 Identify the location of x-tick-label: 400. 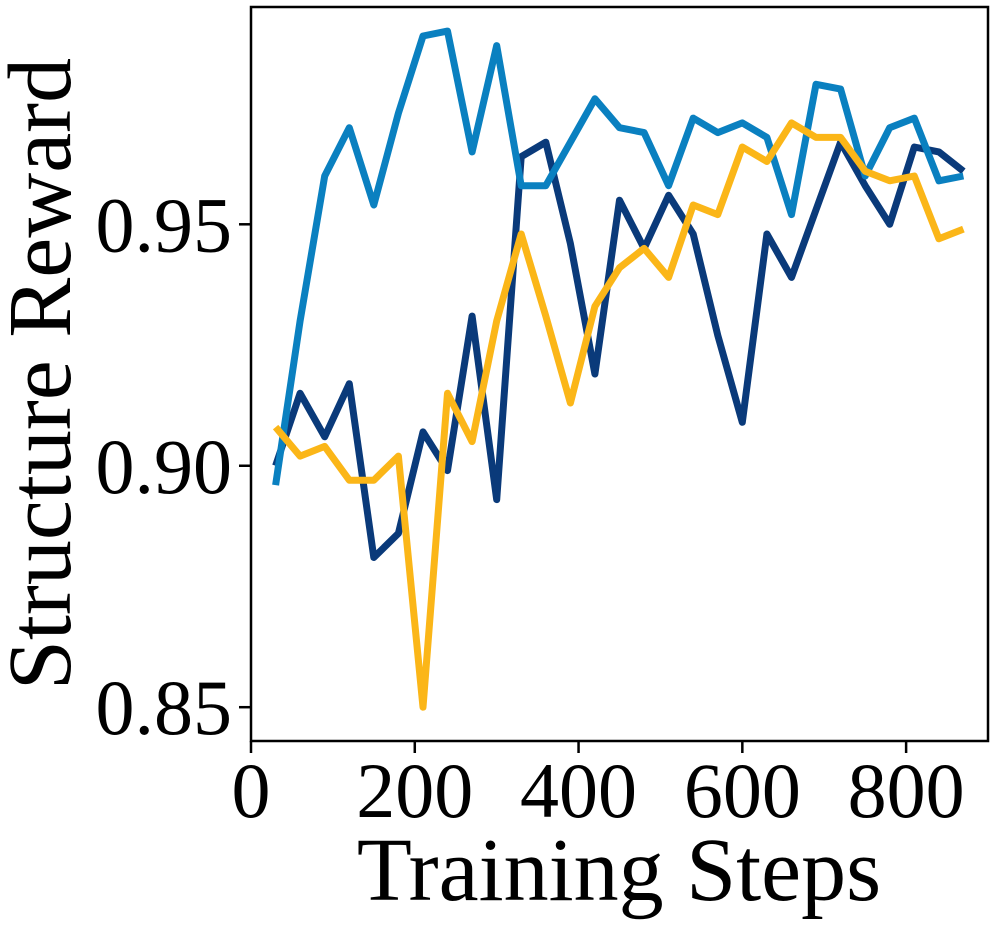
(578, 790).